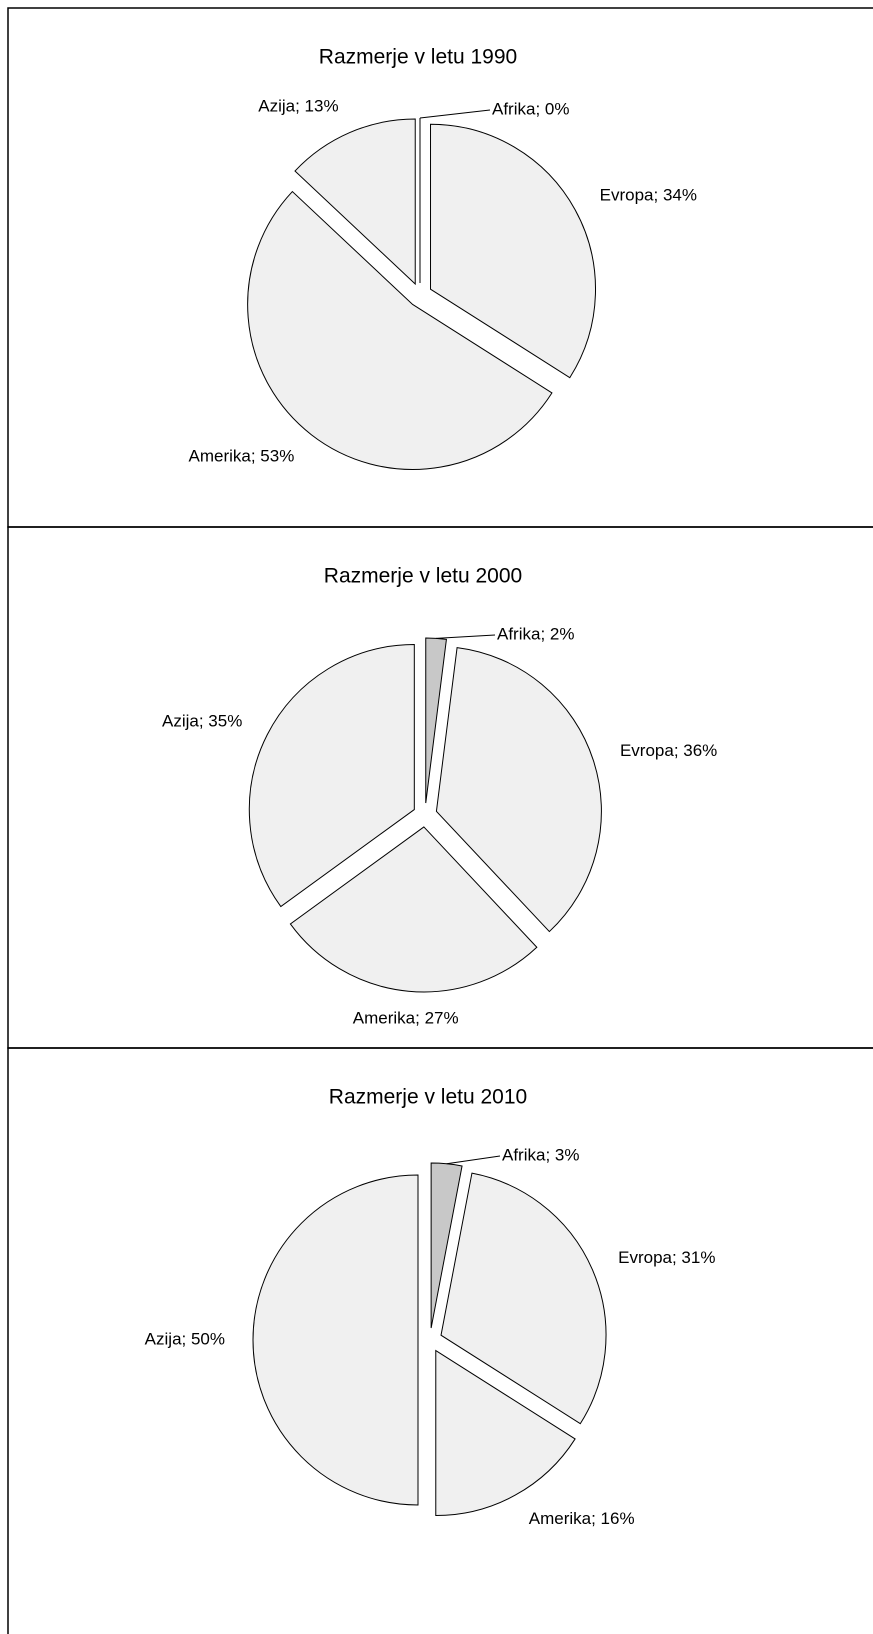 This screenshot has width=873, height=1634. I want to click on data-label: Evropa; 31%, so click(666, 1257).